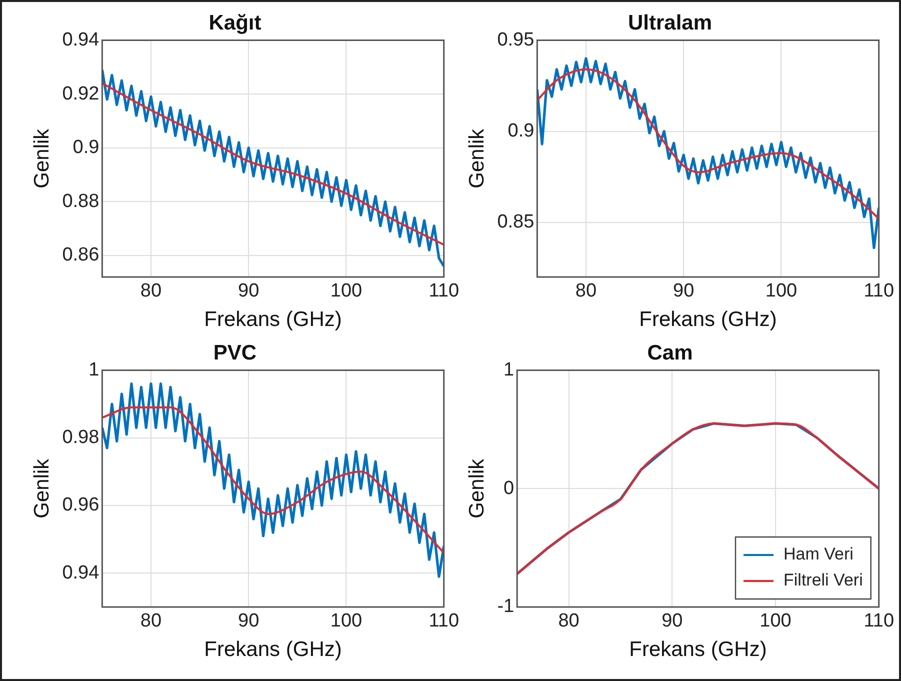 This screenshot has height=681, width=901. What do you see at coordinates (819, 554) in the screenshot?
I see `legend-label: Ham Veri` at bounding box center [819, 554].